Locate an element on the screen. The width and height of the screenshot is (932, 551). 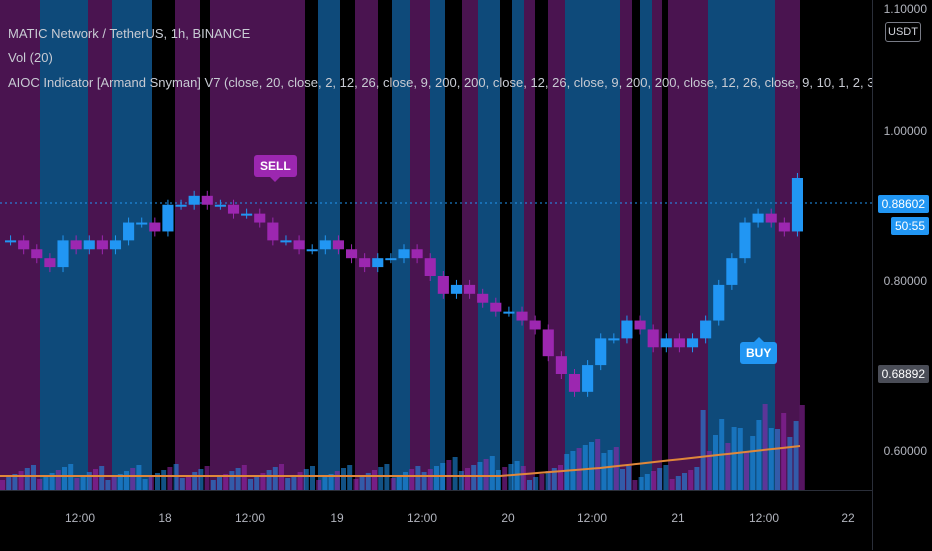
currency-button: USDT is located at coordinates (903, 32).